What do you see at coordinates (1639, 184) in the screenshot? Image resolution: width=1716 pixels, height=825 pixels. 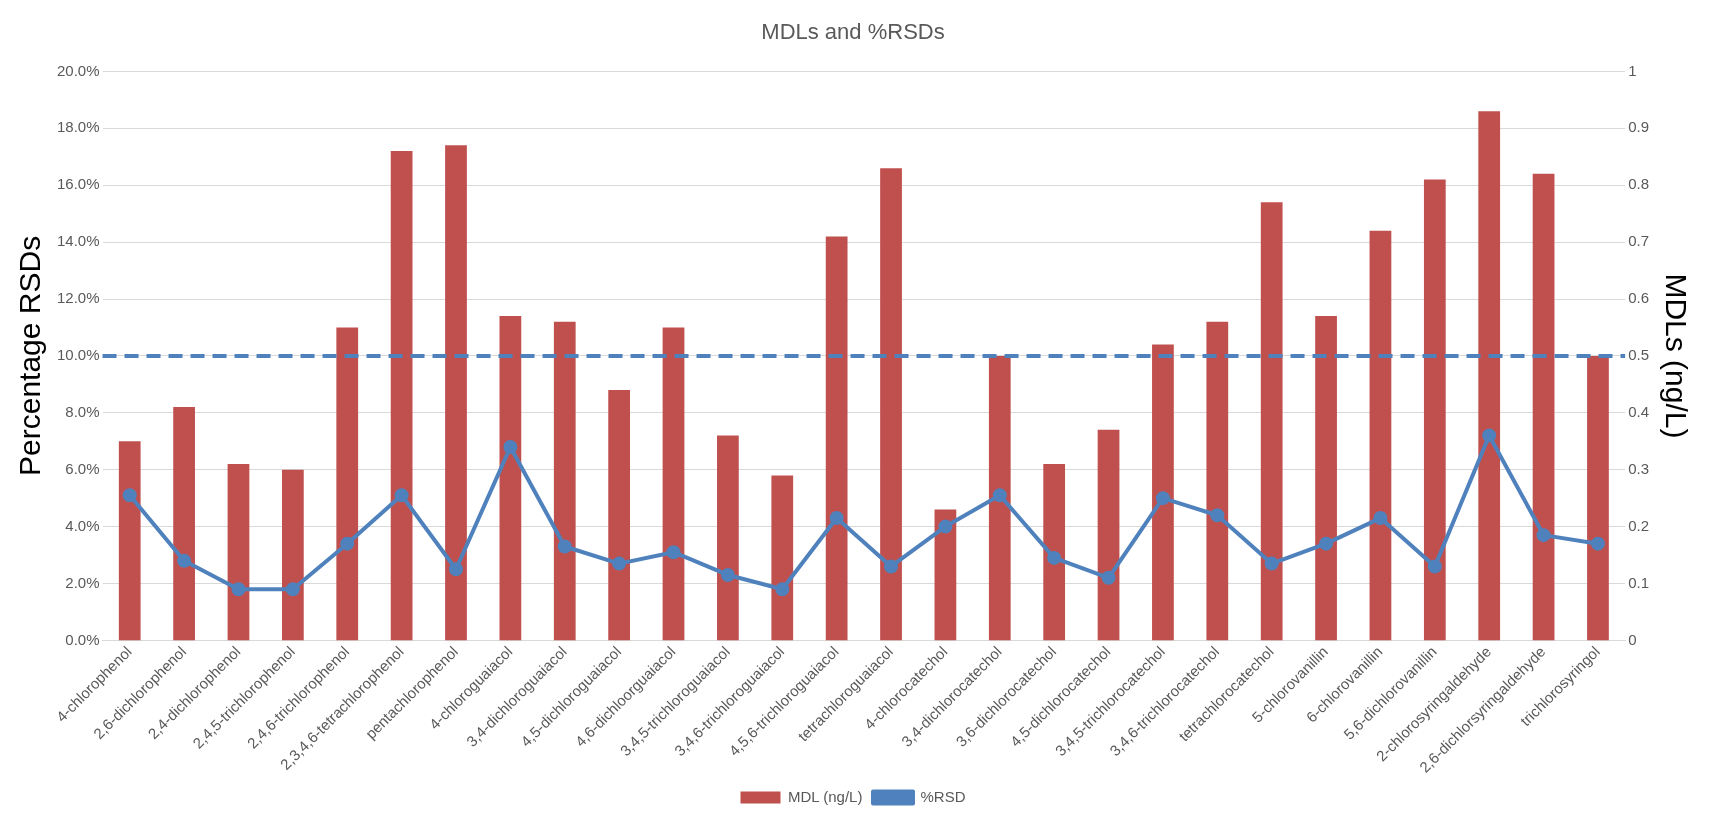 I see `y2-tick-label: 0.8` at bounding box center [1639, 184].